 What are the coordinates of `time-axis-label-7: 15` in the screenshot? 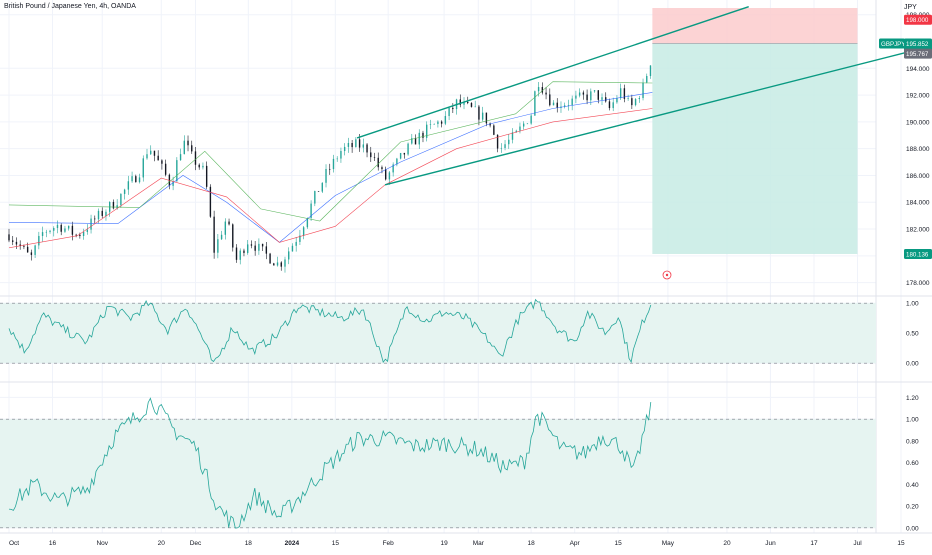 It's located at (336, 543).